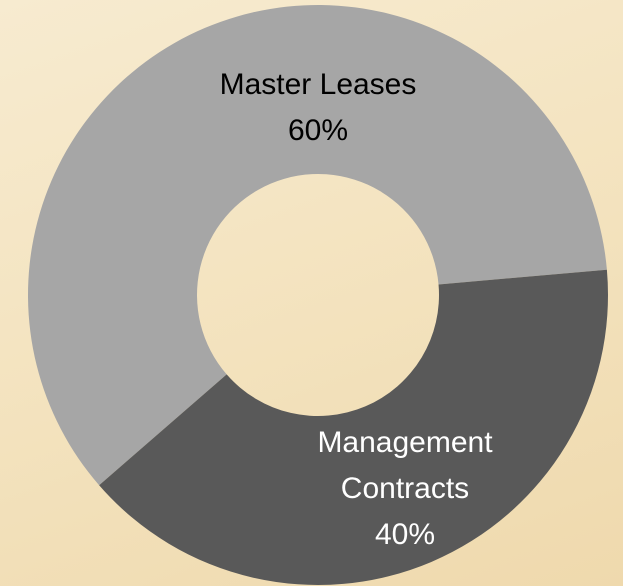 The width and height of the screenshot is (623, 586). What do you see at coordinates (318, 108) in the screenshot?
I see `slice-label: Master Leases 60%` at bounding box center [318, 108].